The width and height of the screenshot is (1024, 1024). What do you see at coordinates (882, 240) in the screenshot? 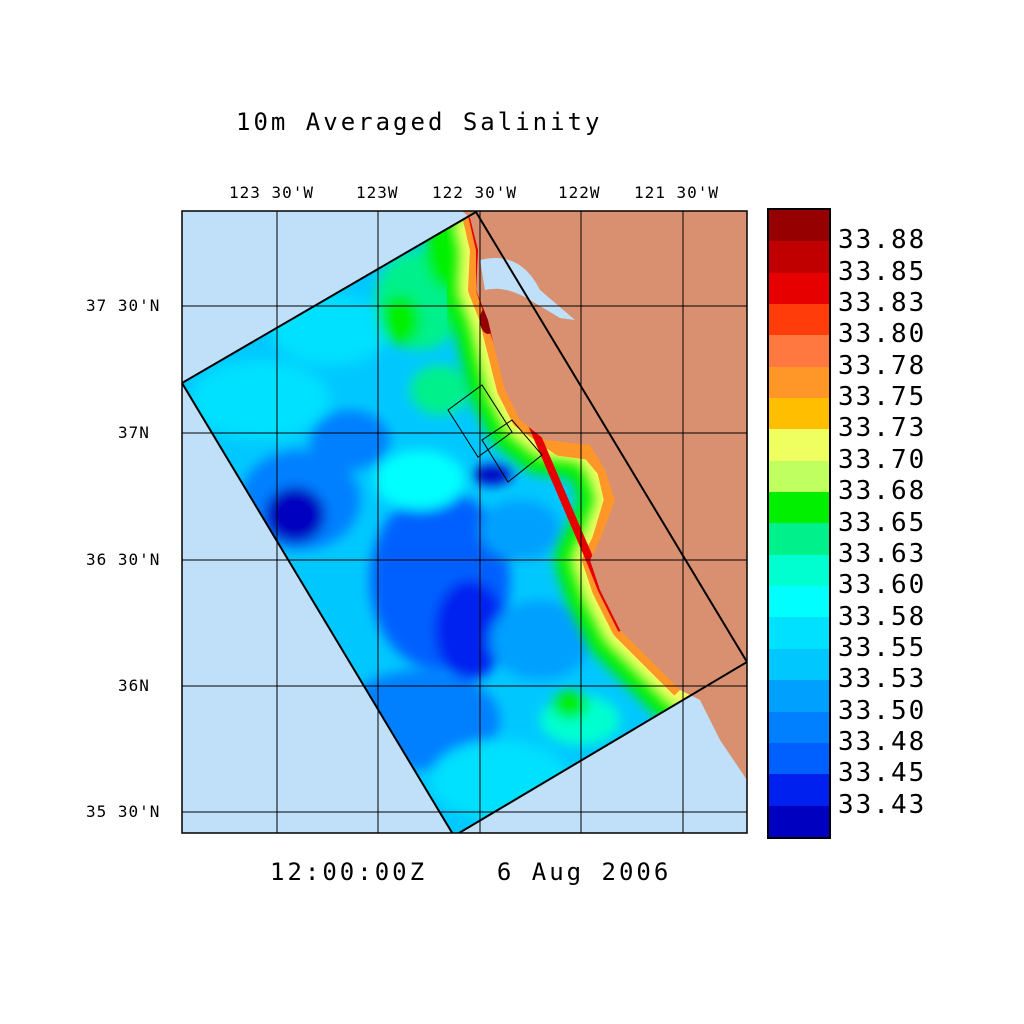
I see `colorbar-label: 33.88` at bounding box center [882, 240].